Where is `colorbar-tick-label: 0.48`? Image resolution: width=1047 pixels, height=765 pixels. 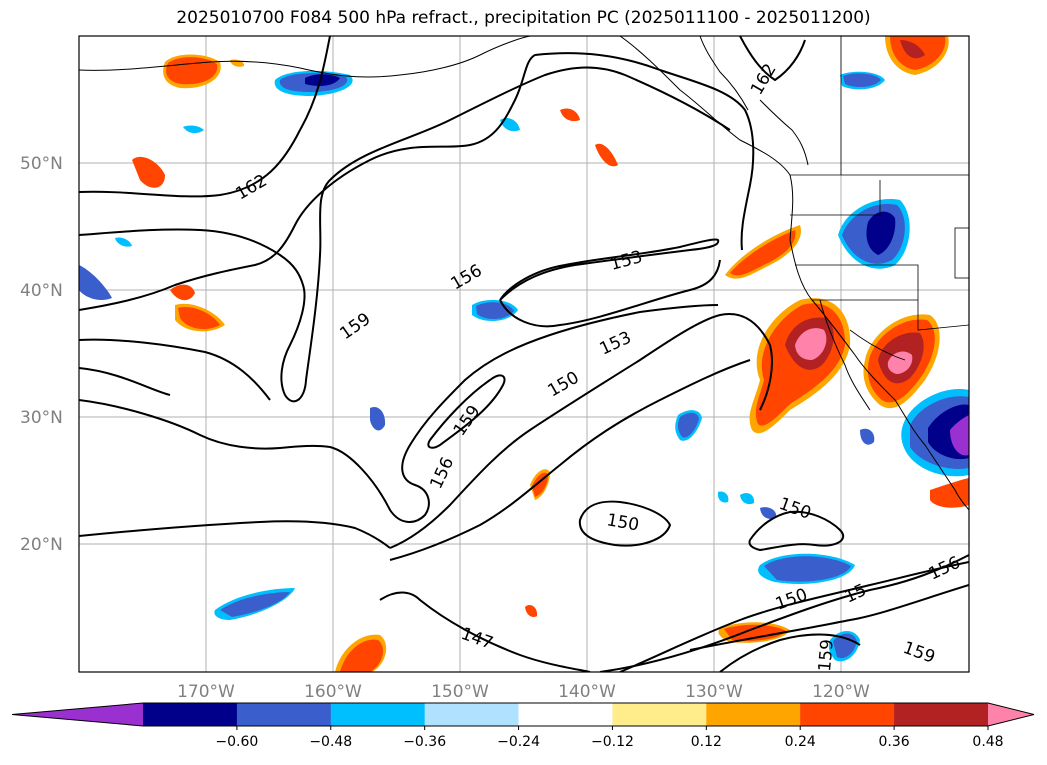
colorbar-tick-label: 0.48 is located at coordinates (987, 742).